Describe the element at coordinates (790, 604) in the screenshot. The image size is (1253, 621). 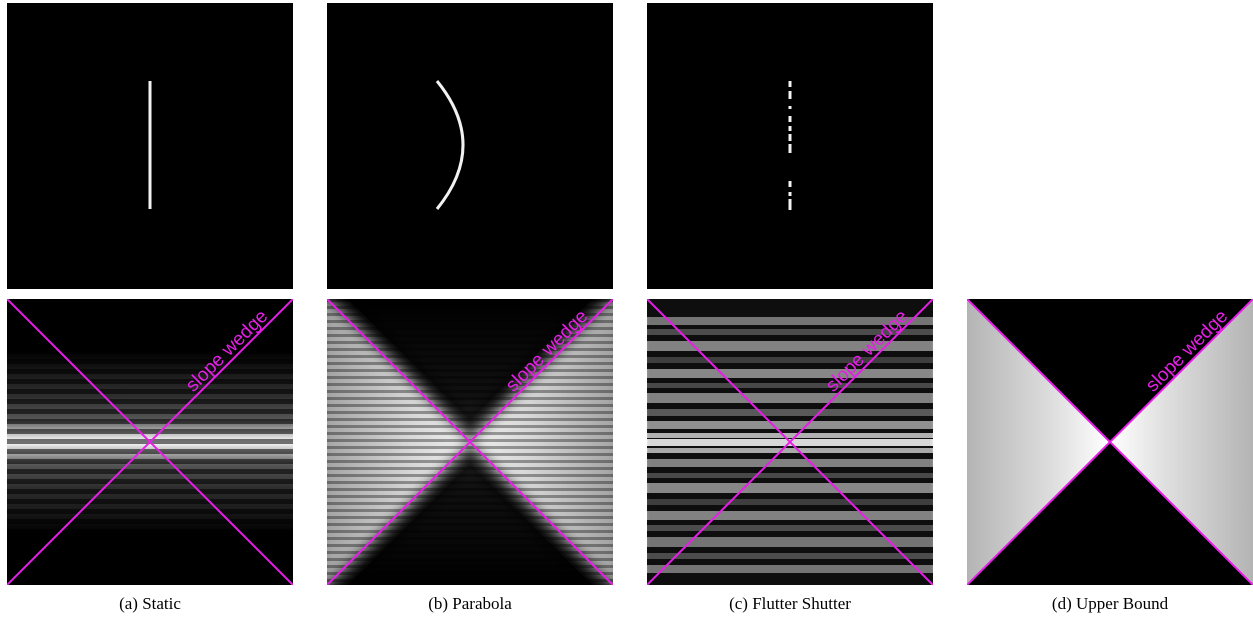
I see `caption-flutter-shutter: (c) Flutter Shutter` at that location.